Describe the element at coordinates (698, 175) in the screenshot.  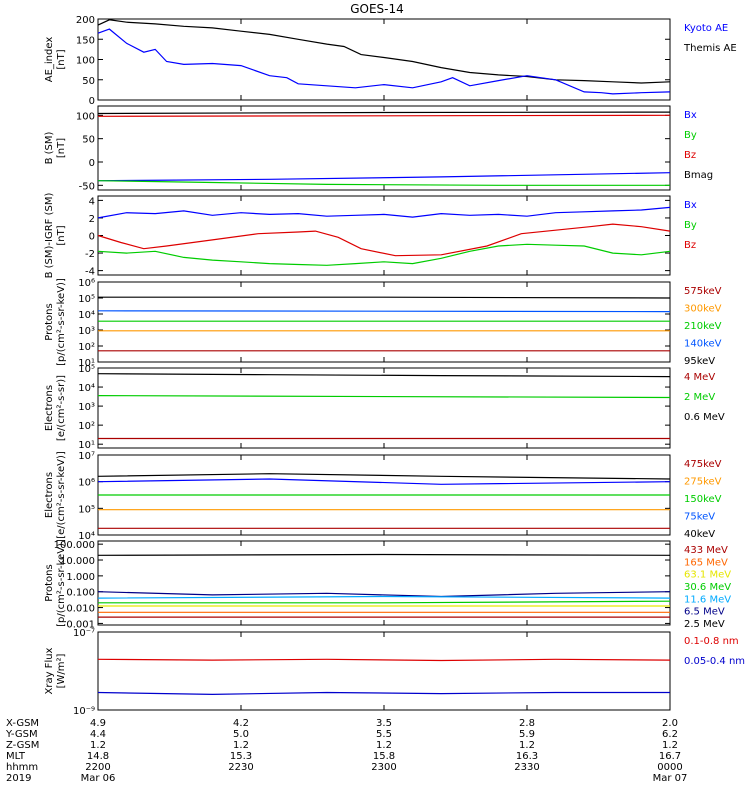
I see `legend-entry: Bmag` at that location.